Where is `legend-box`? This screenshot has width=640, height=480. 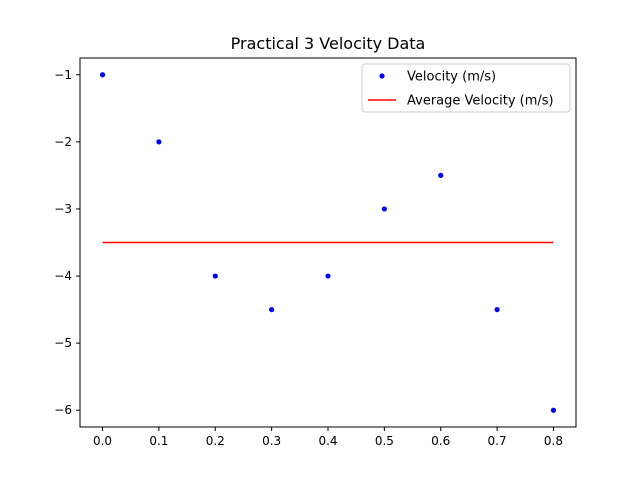 legend-box is located at coordinates (466, 88).